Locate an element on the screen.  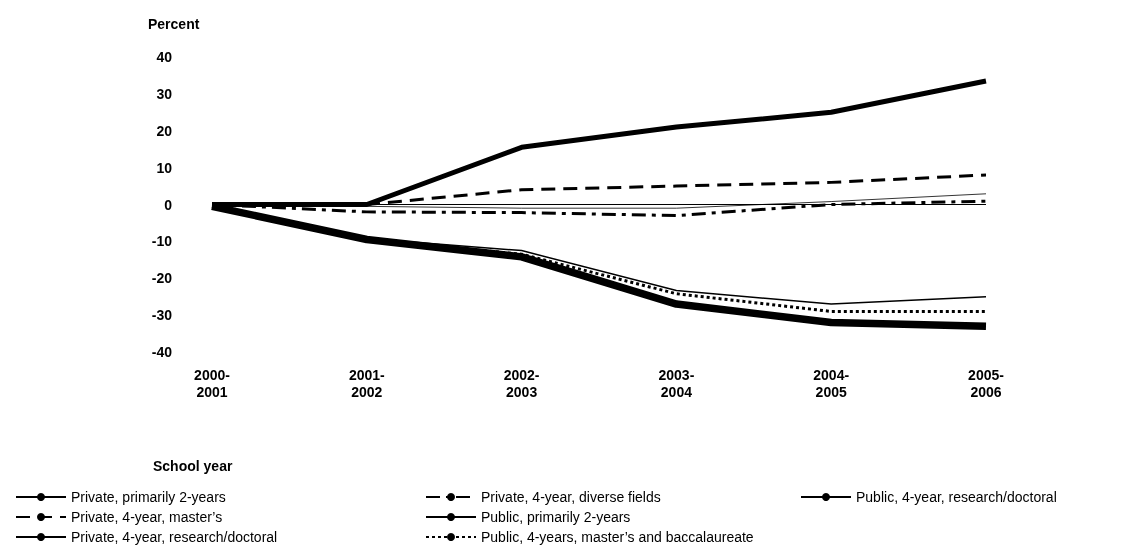
y-tick-label: -40 is located at coordinates (162, 352).